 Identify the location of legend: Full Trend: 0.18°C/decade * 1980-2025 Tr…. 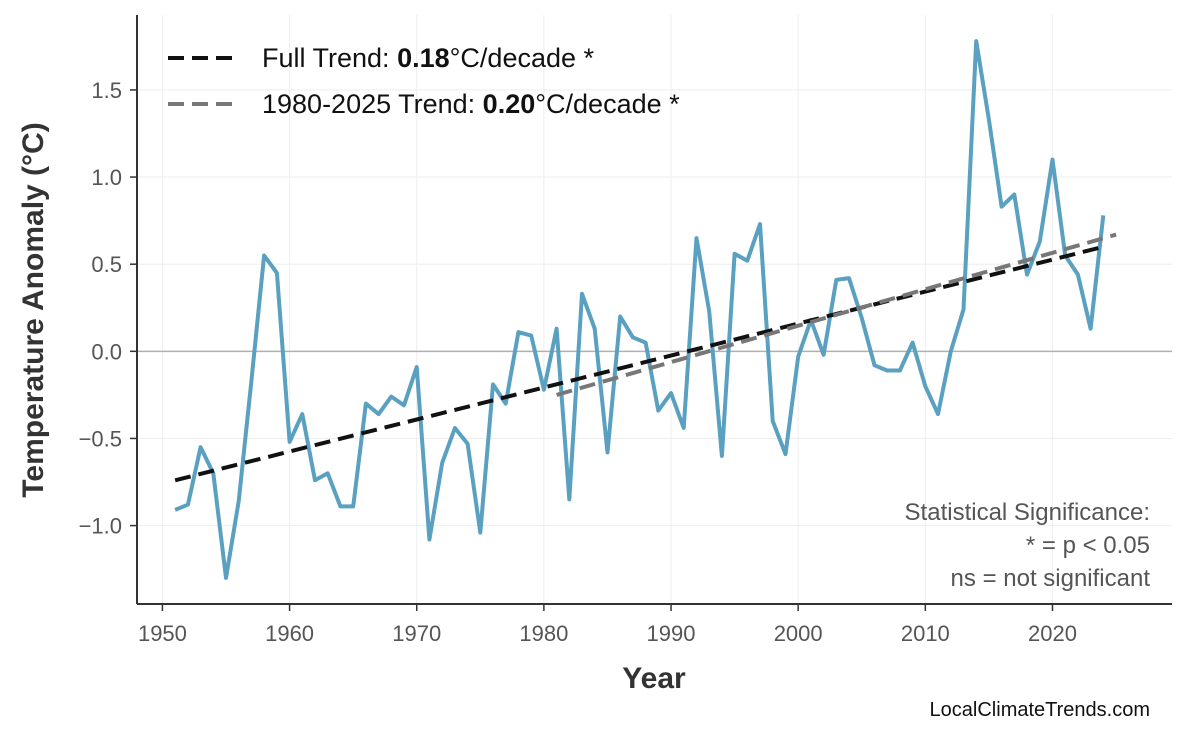
(424, 81).